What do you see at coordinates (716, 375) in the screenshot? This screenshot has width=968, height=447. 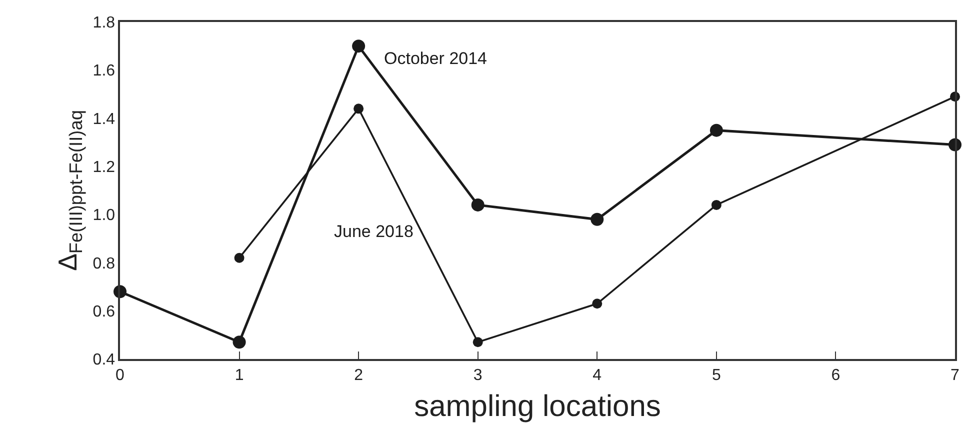 I see `x-tick-label: 5` at bounding box center [716, 375].